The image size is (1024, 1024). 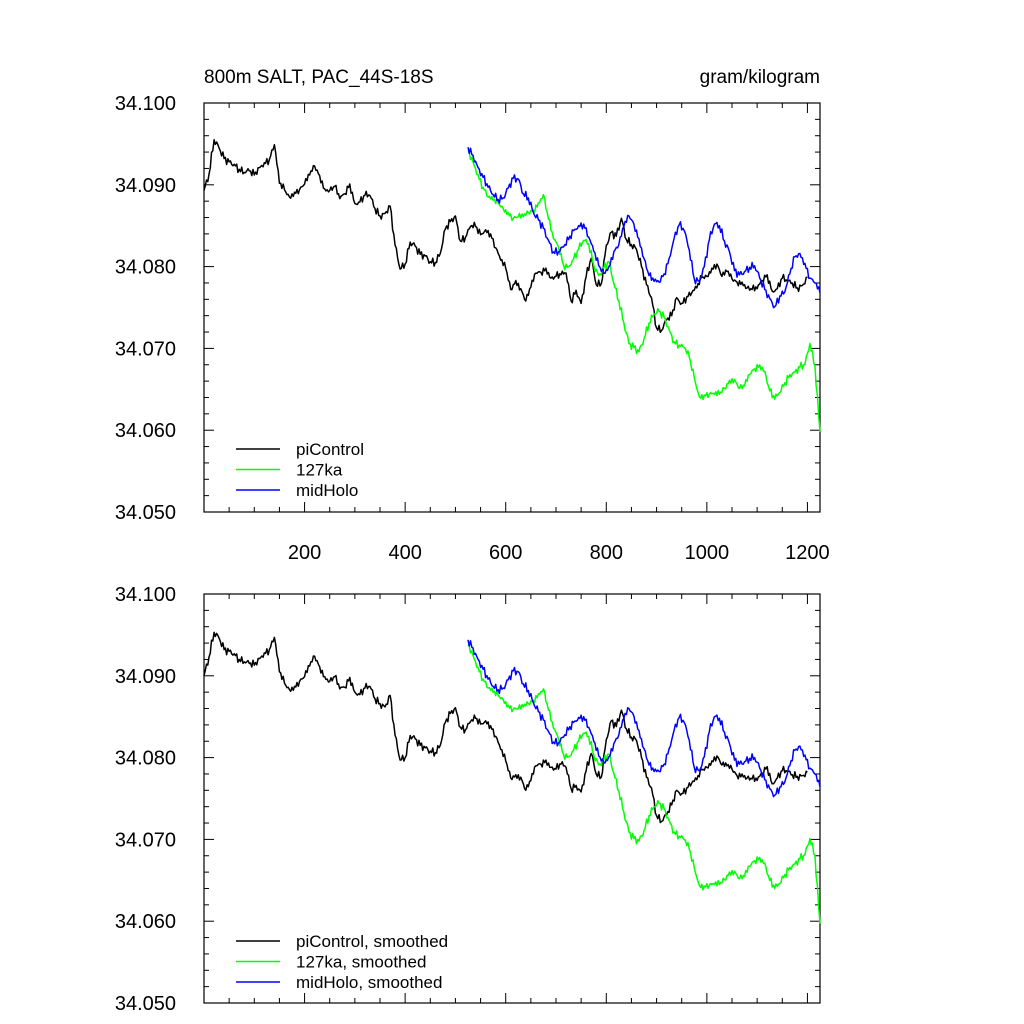 I want to click on bottom-y-tick-label: 34.080, so click(x=145, y=759).